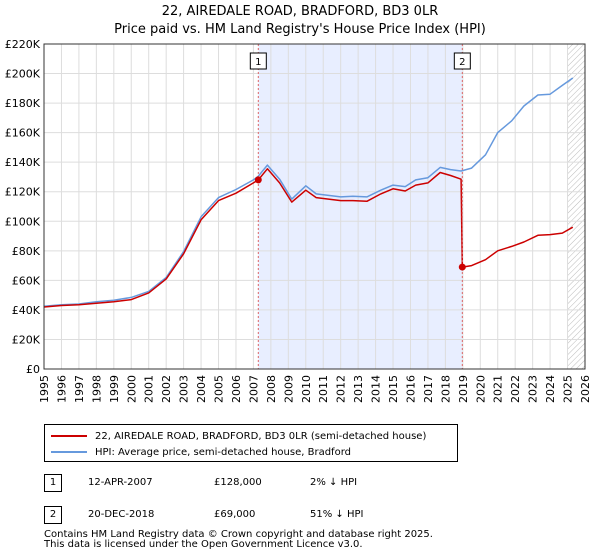 The width and height of the screenshot is (600, 560). Describe the element at coordinates (235, 514) in the screenshot. I see `transaction-price: £69,000` at that location.